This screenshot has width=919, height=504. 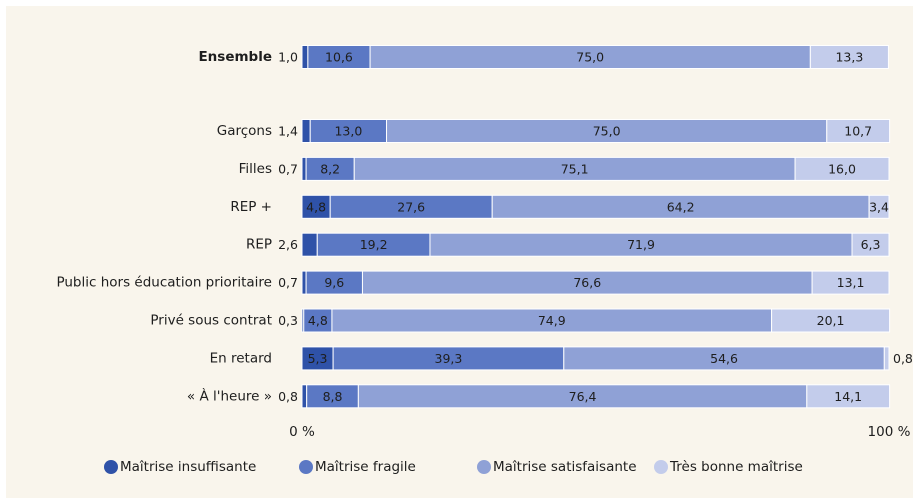 I want to click on value-label: 10,6, so click(x=339, y=57).